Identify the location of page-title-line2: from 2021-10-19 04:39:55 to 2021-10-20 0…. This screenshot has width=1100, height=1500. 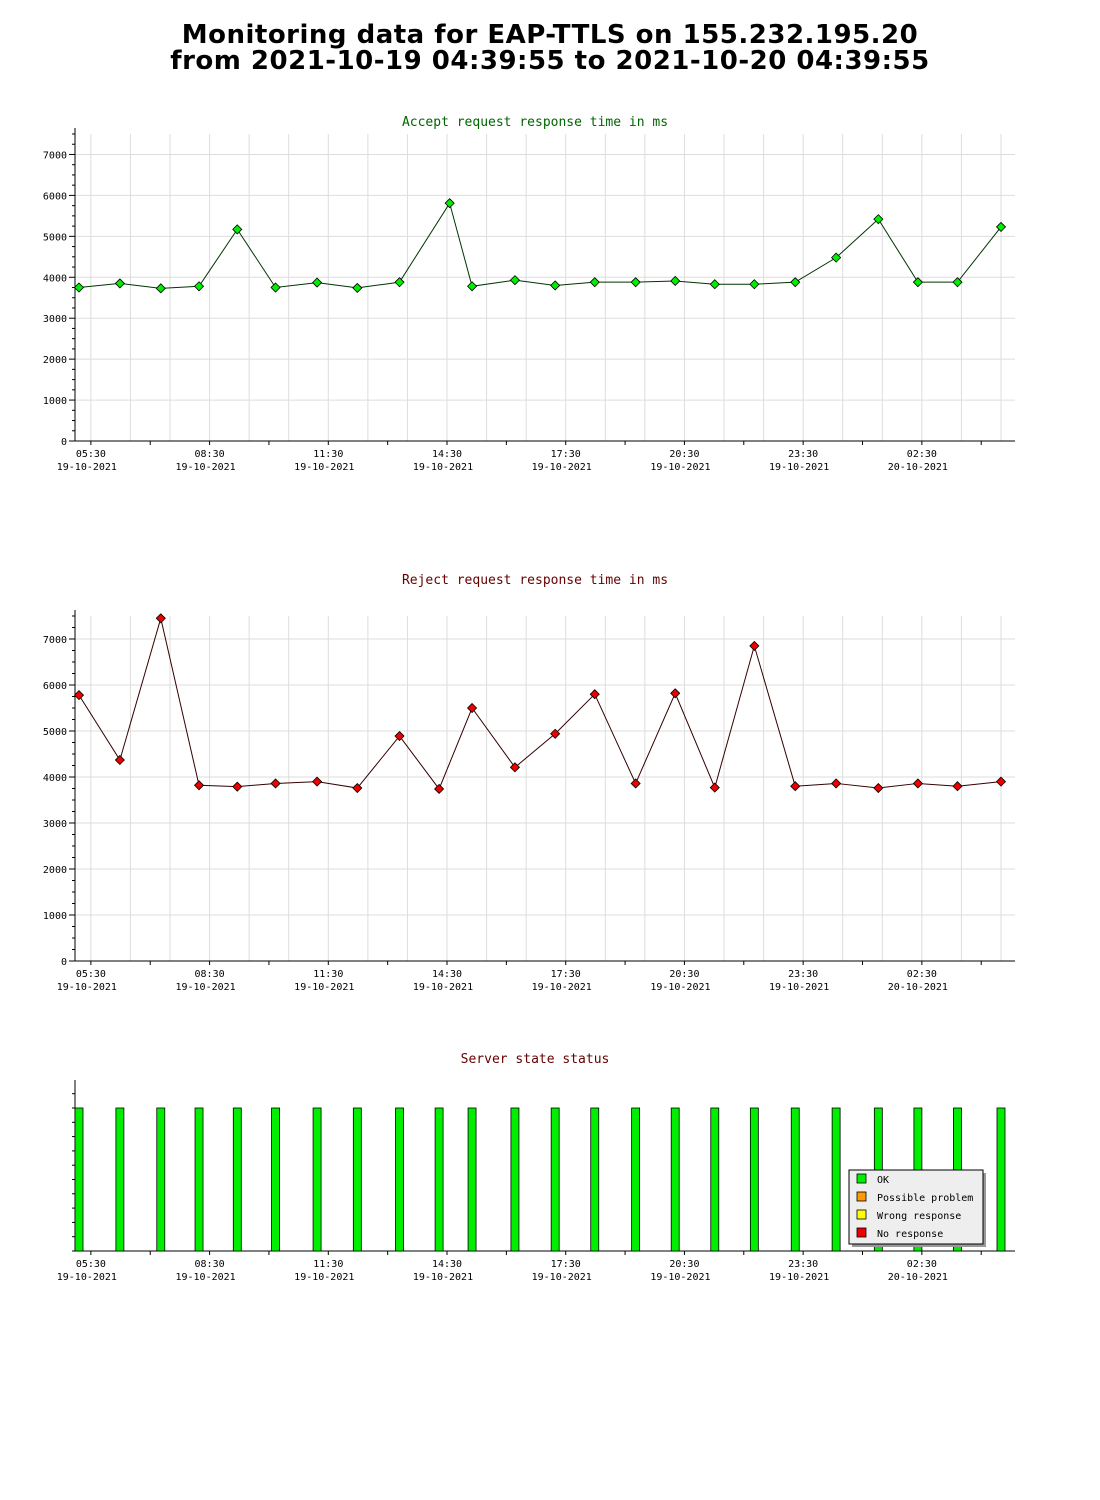
(550, 61).